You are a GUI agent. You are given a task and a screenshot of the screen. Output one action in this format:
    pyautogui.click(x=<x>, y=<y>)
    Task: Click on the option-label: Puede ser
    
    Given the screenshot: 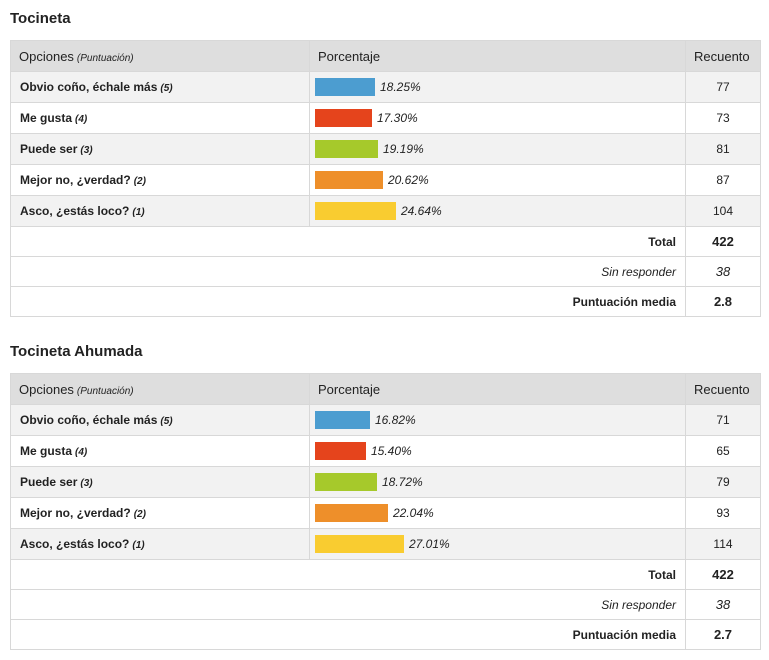 What is the action you would take?
    pyautogui.click(x=49, y=482)
    